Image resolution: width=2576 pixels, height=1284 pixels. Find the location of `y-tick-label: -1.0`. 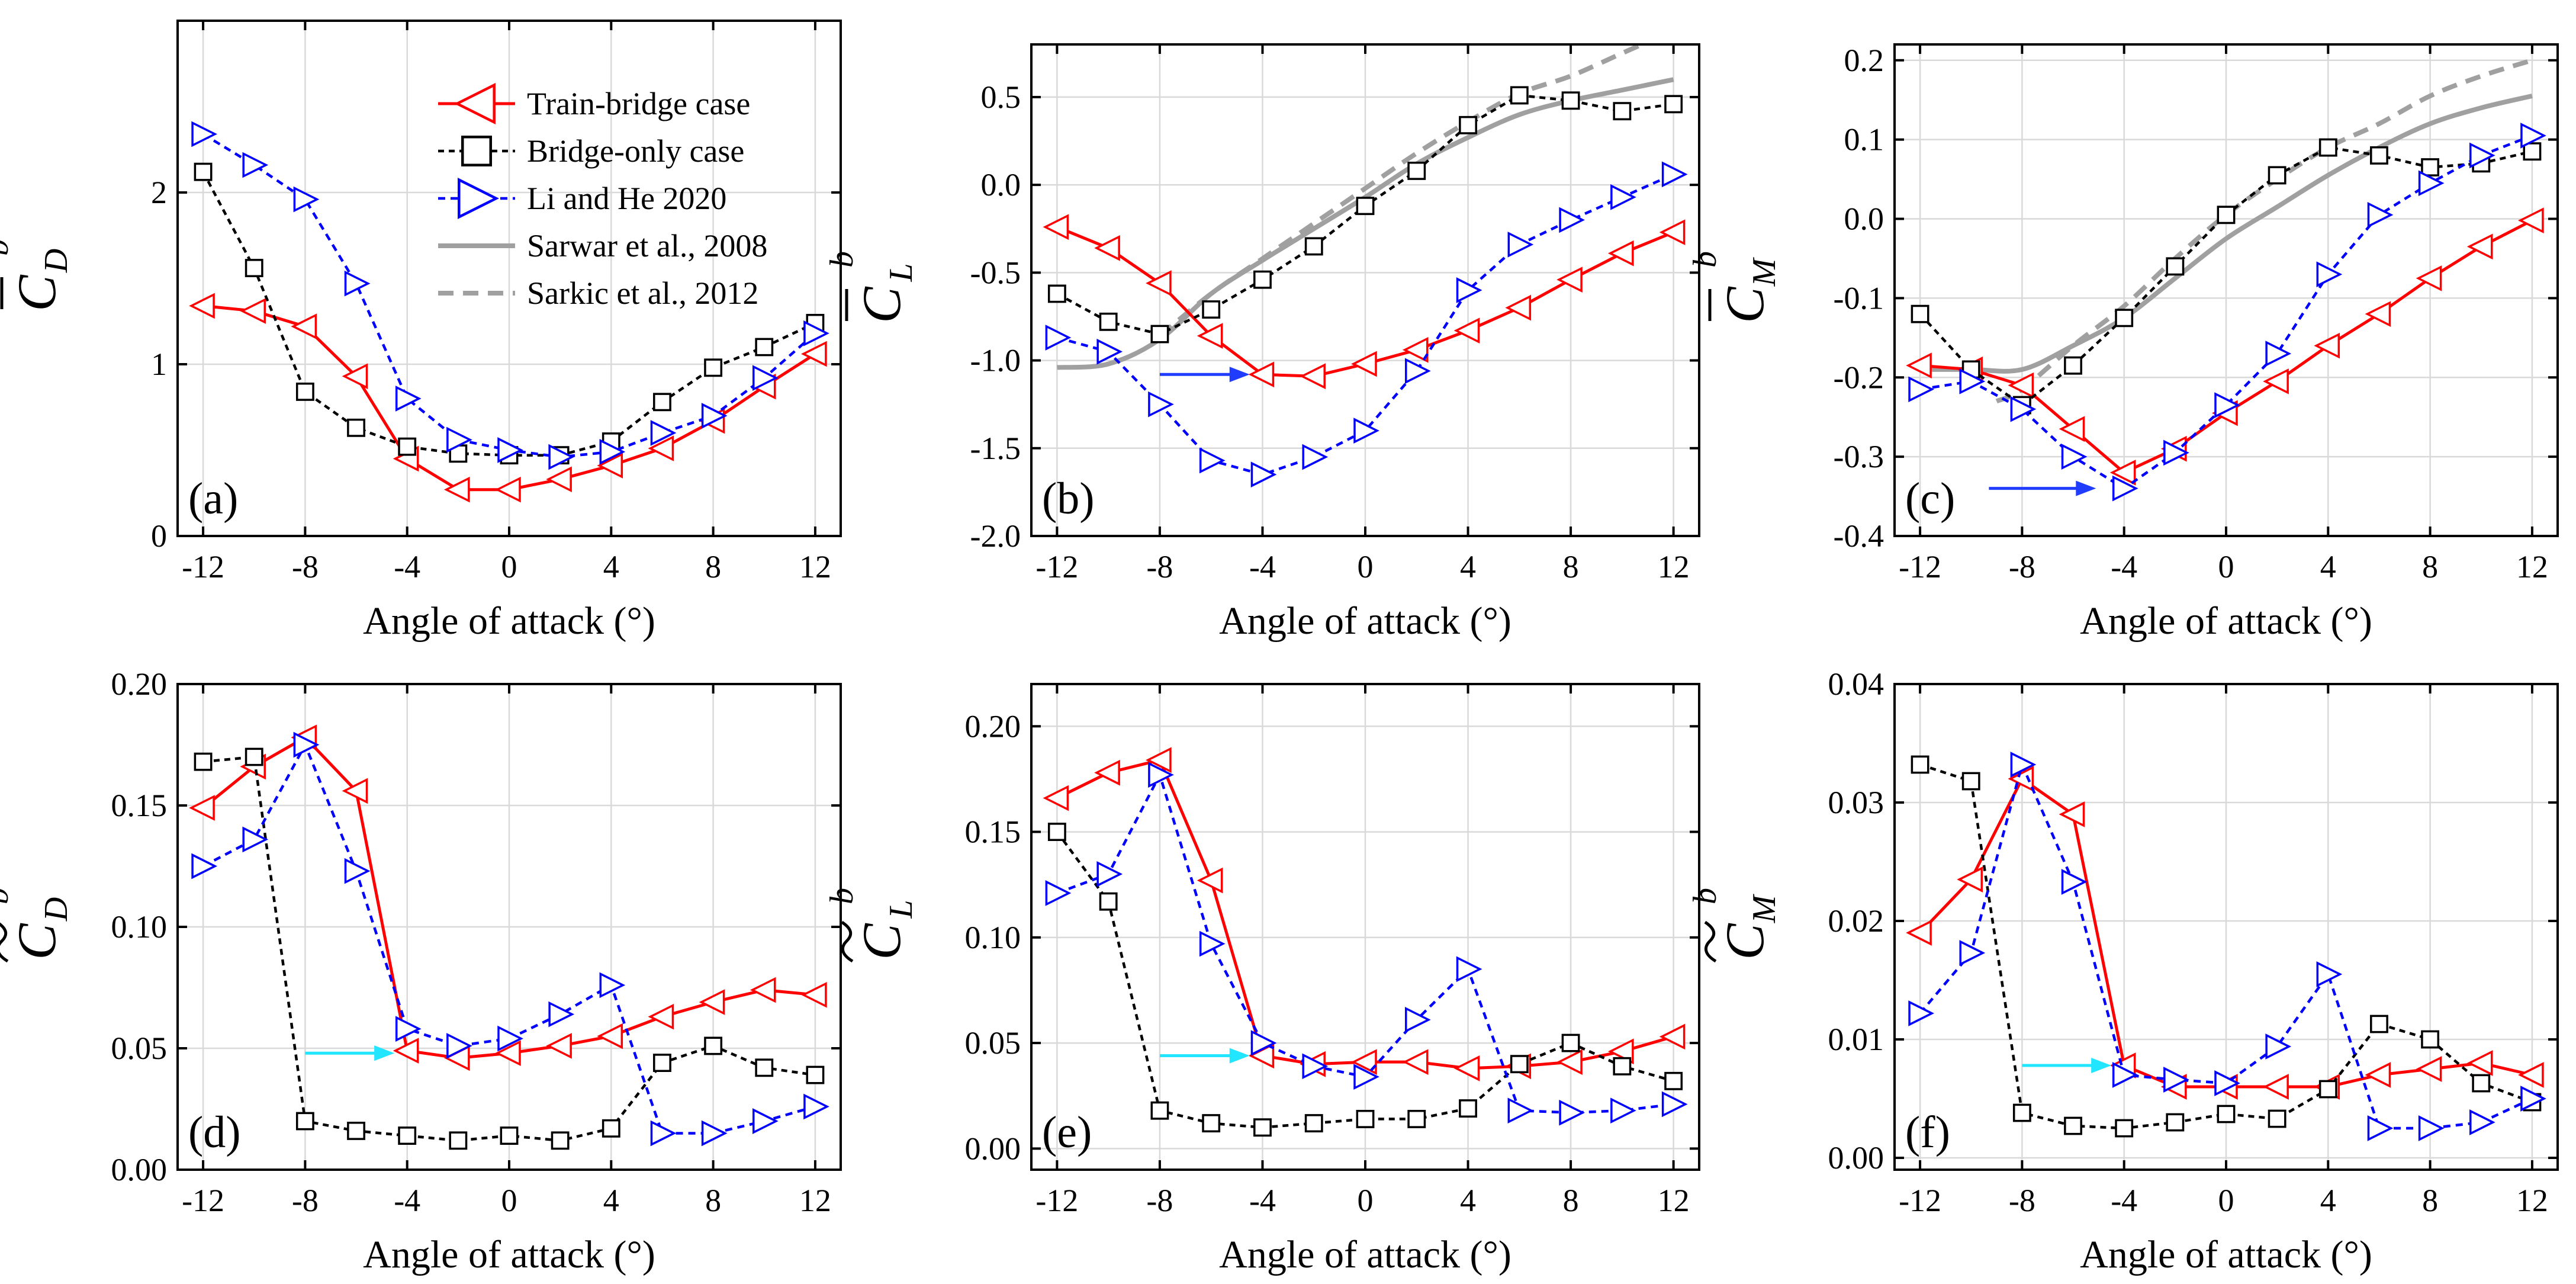

y-tick-label: -1.0 is located at coordinates (995, 360).